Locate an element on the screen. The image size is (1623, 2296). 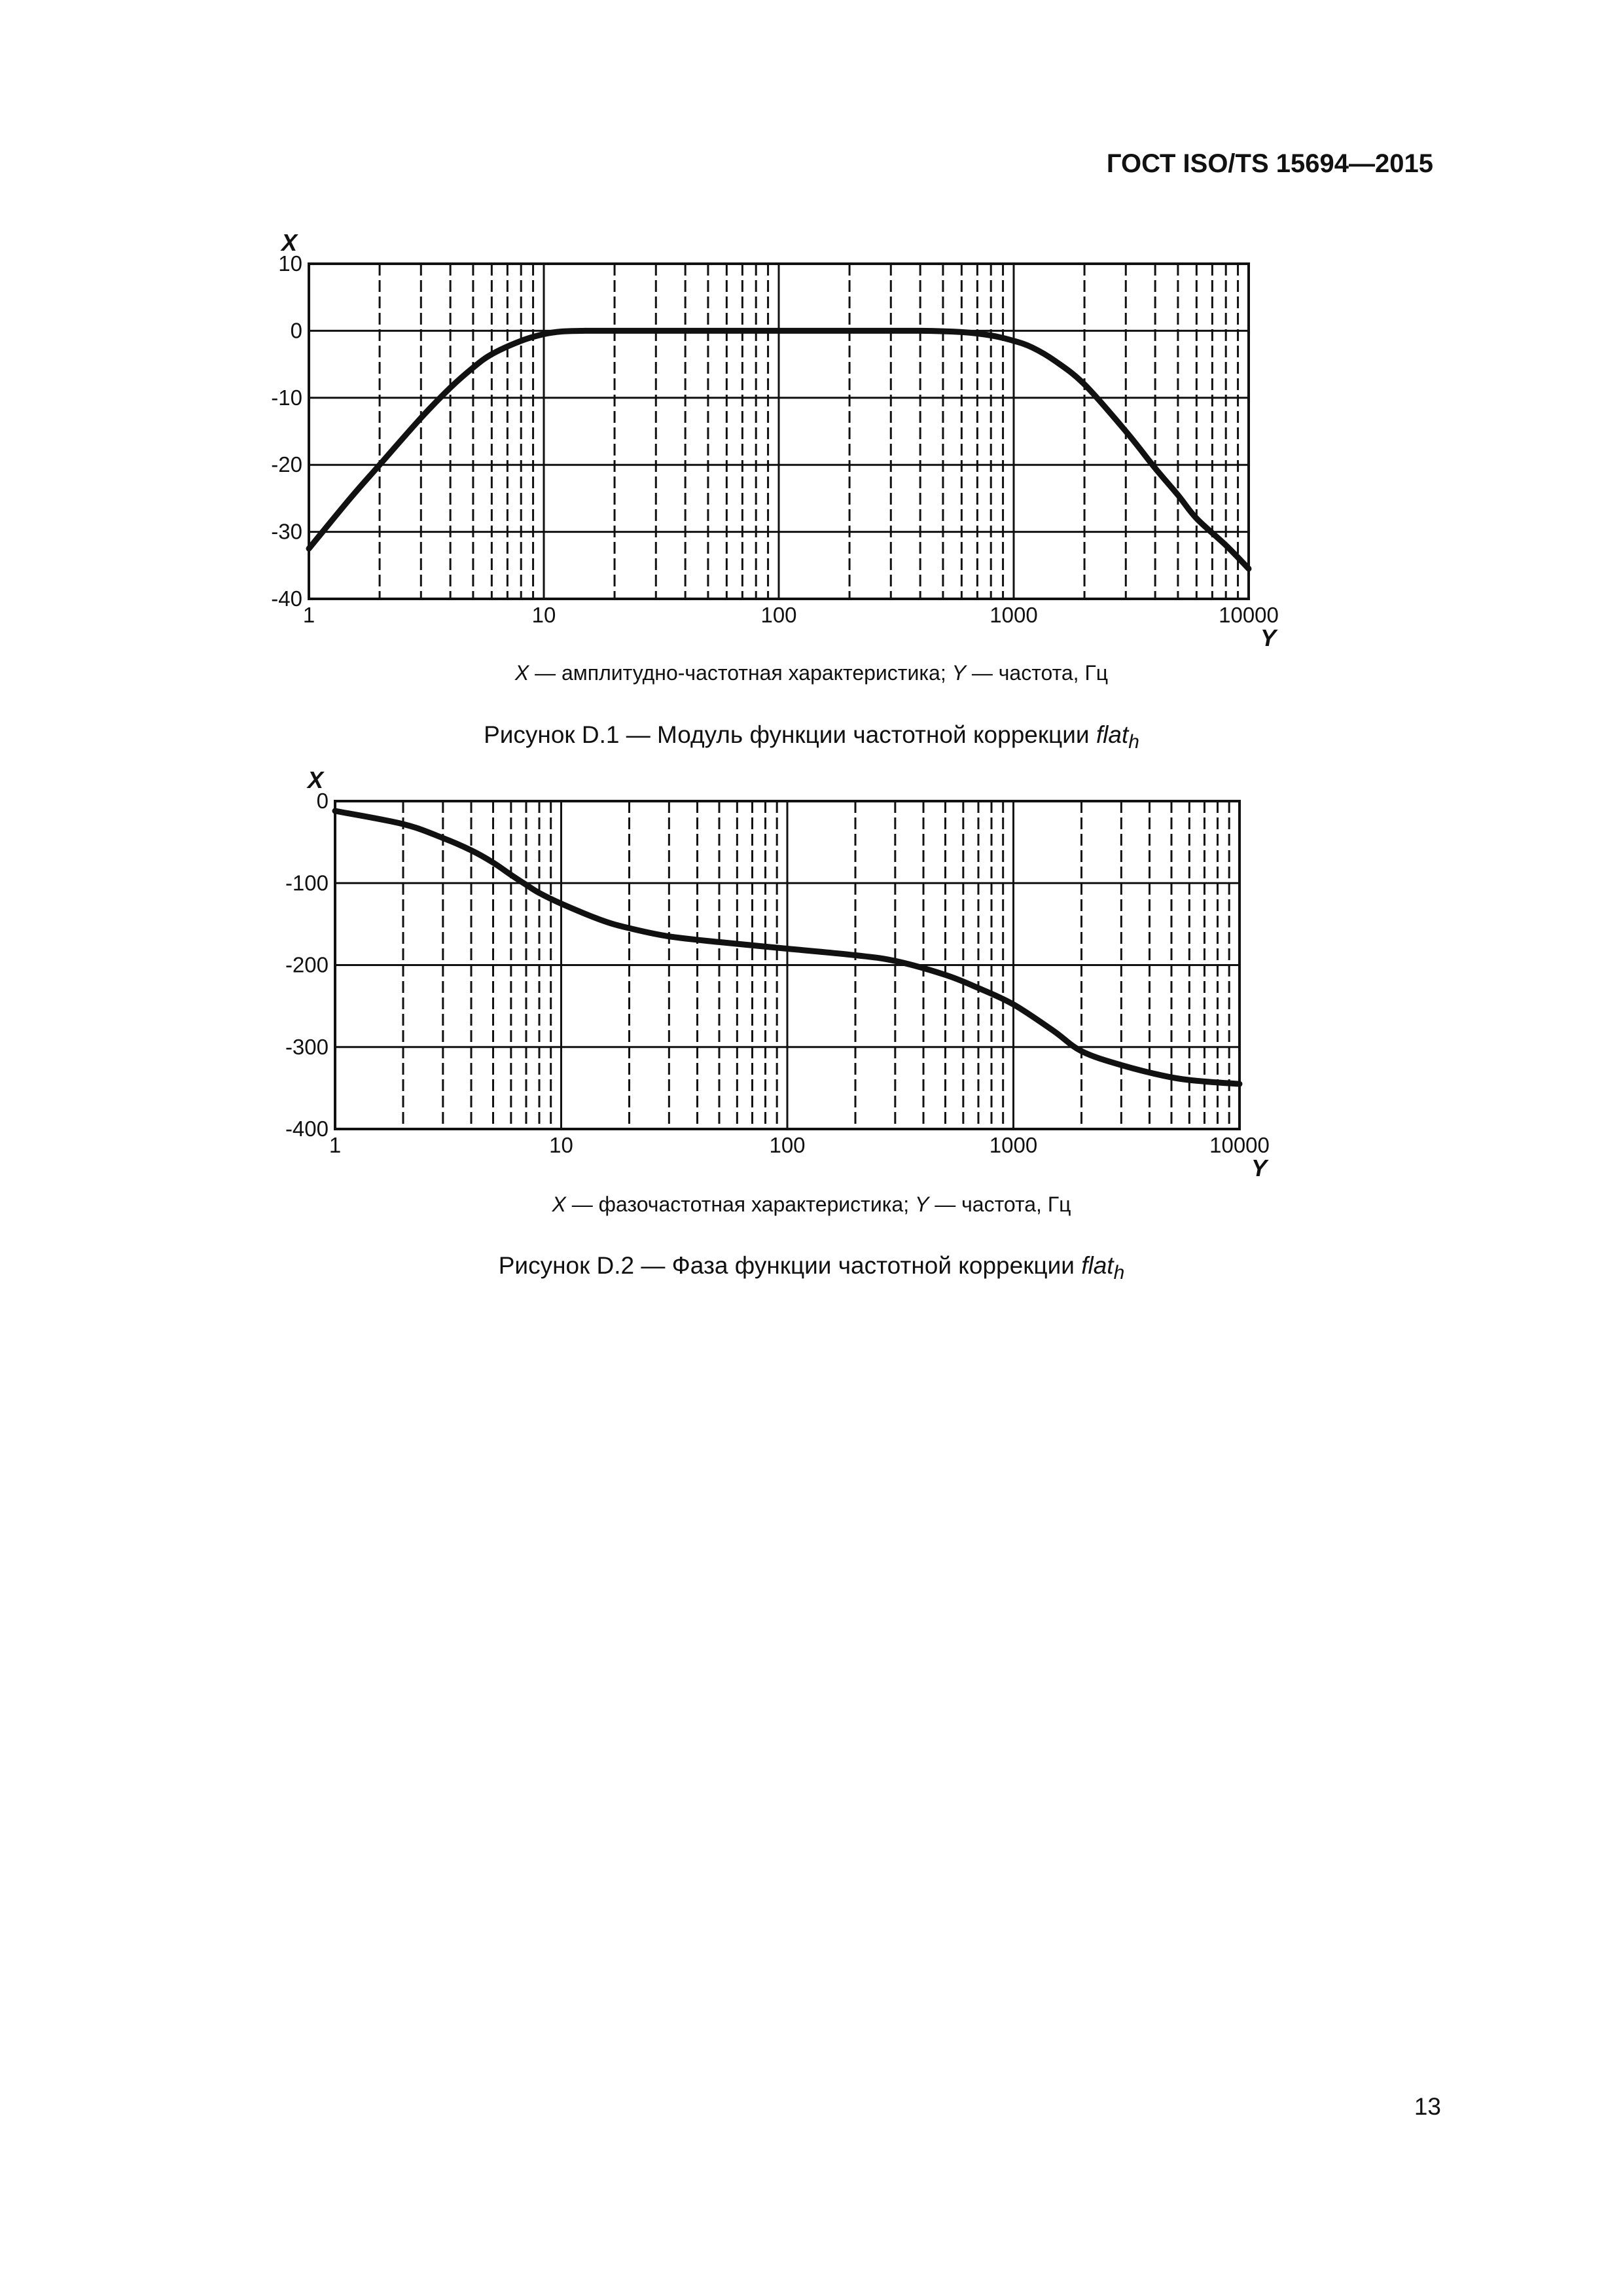
chart-2-y-tick-label: -300 is located at coordinates (307, 1047).